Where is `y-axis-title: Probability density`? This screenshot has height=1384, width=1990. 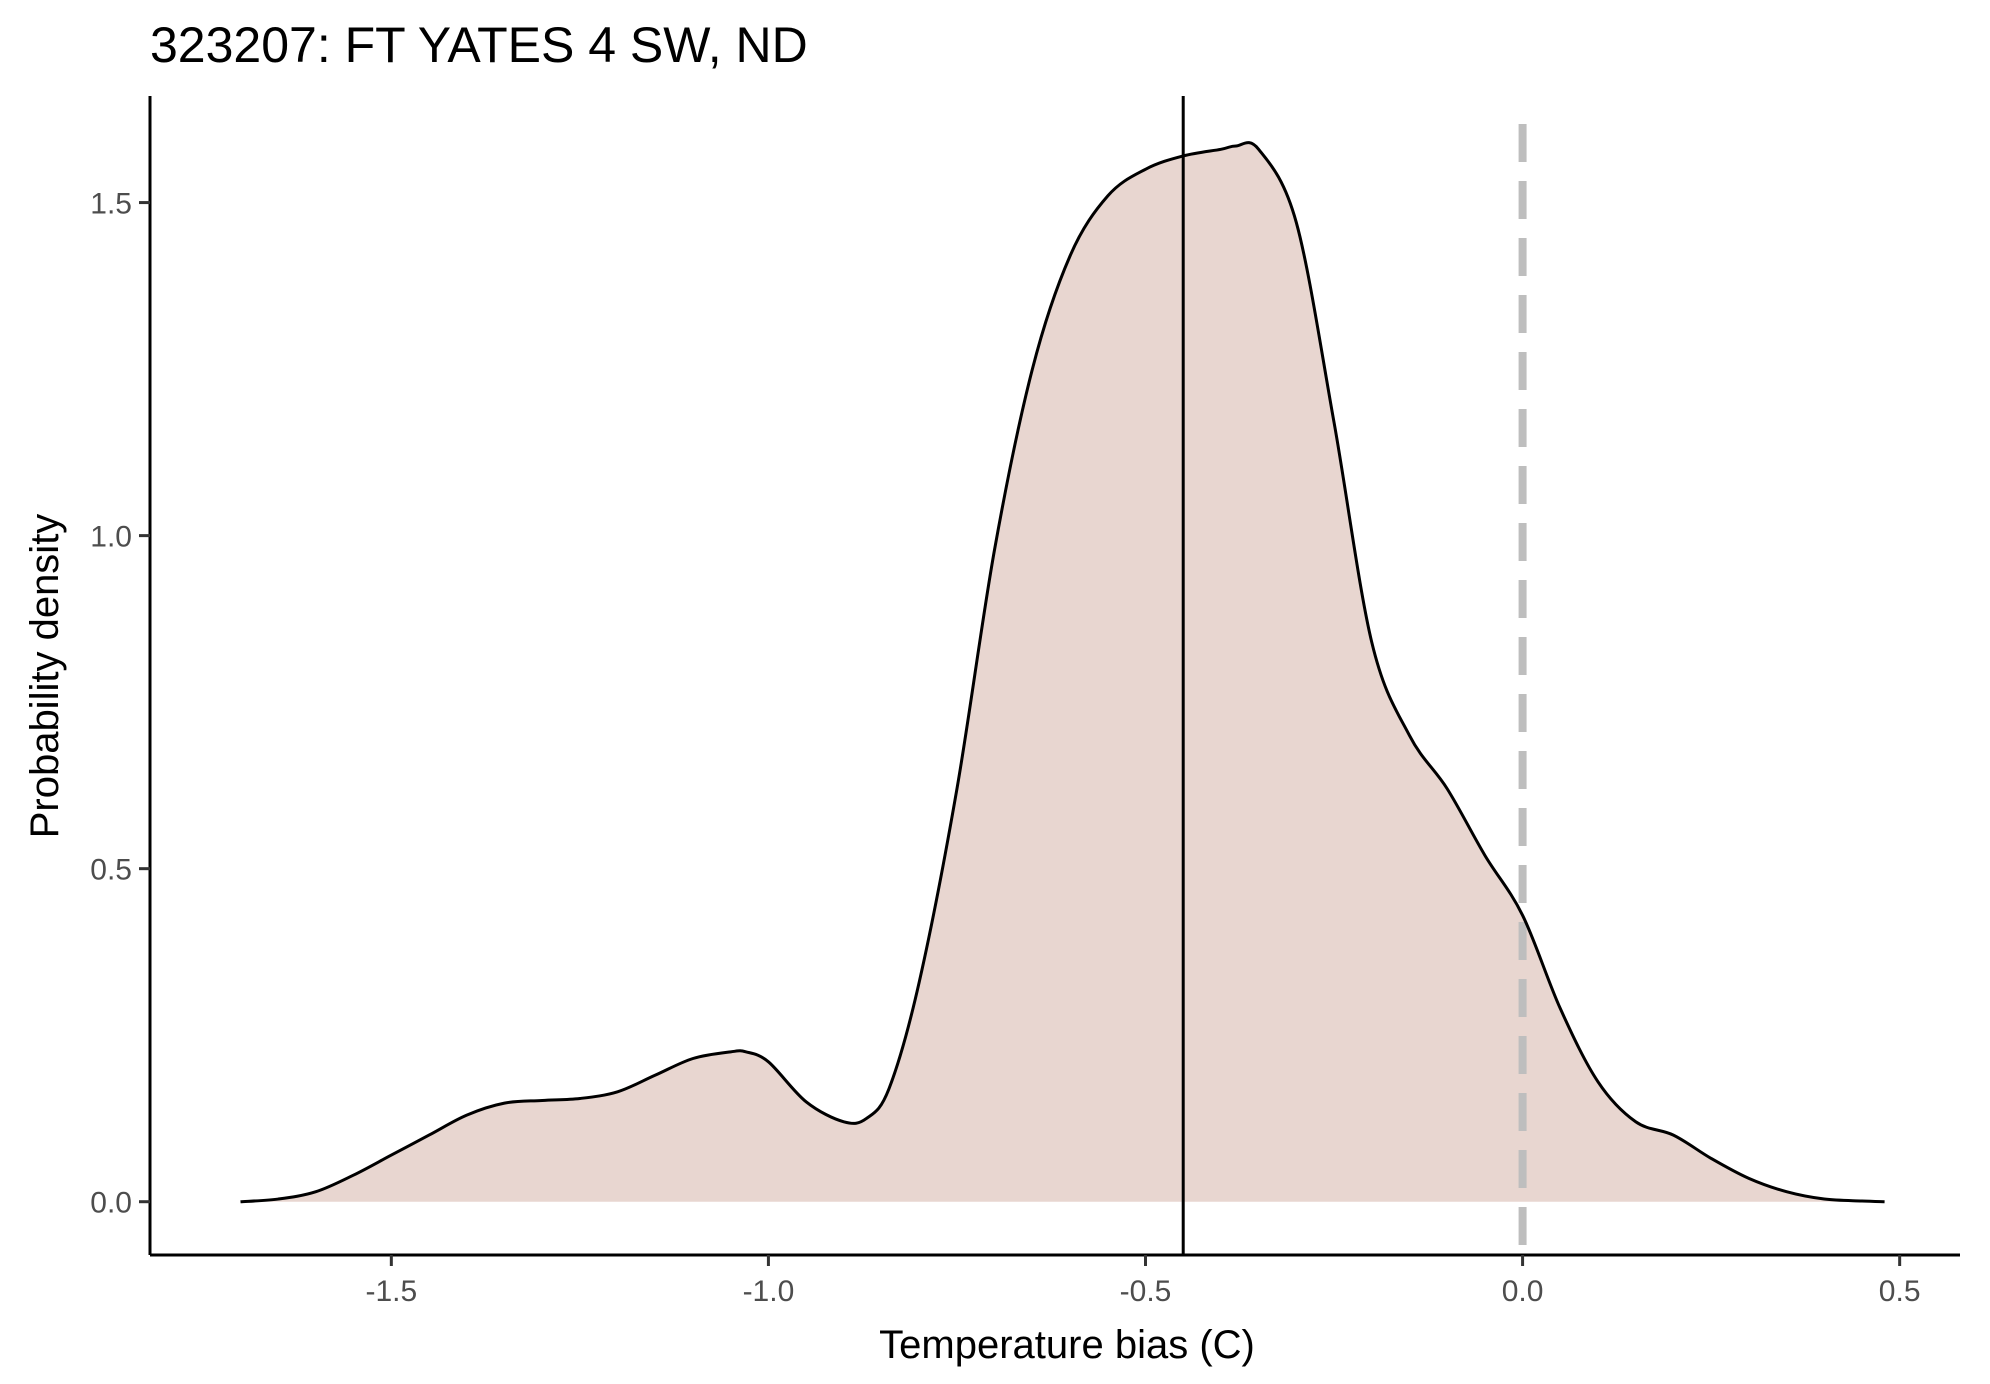
y-axis-title: Probability density is located at coordinates (45, 676).